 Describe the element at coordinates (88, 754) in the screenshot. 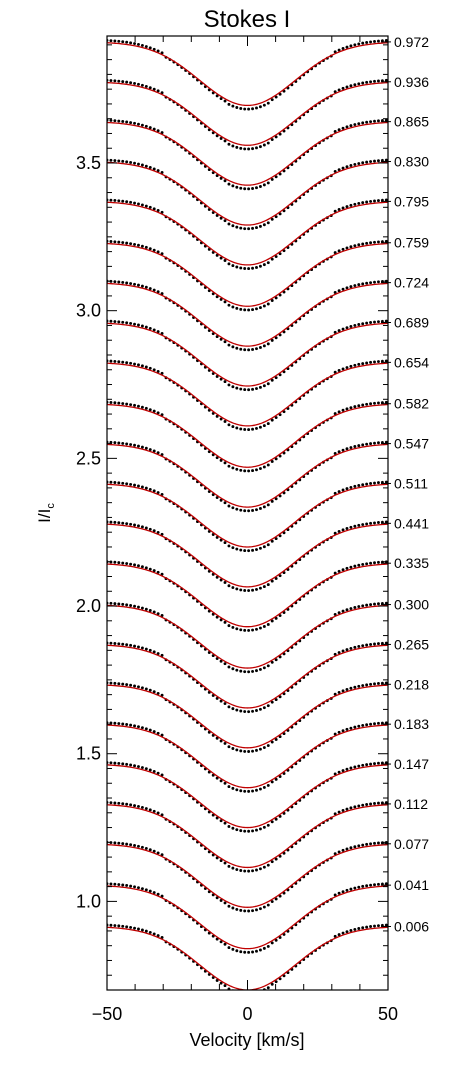

I see `y-tick-label: 1.5` at that location.